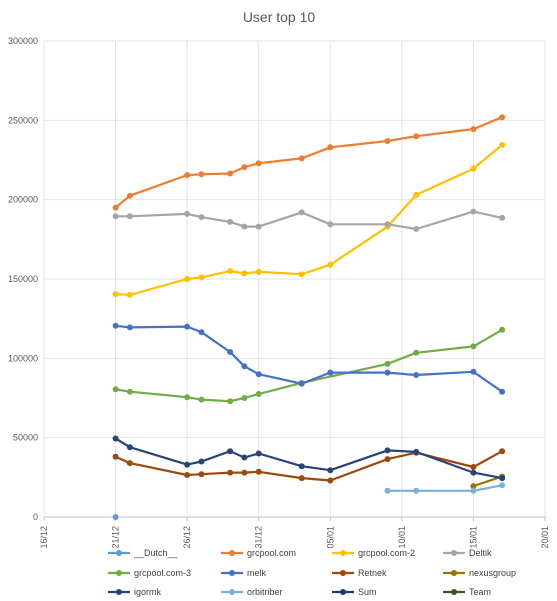 The width and height of the screenshot is (557, 601). Describe the element at coordinates (279, 17) in the screenshot. I see `chart-title: User top 10` at that location.